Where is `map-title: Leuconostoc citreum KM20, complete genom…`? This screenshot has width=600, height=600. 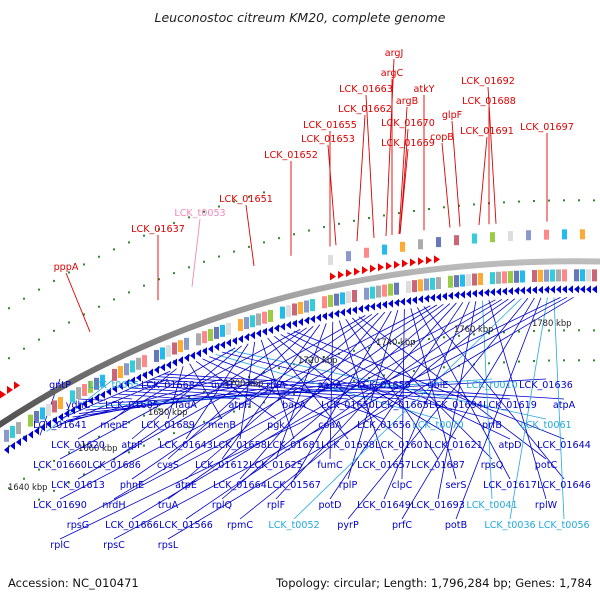
map-title: Leuconostoc citreum KM20, complete genom… is located at coordinates (300, 17).